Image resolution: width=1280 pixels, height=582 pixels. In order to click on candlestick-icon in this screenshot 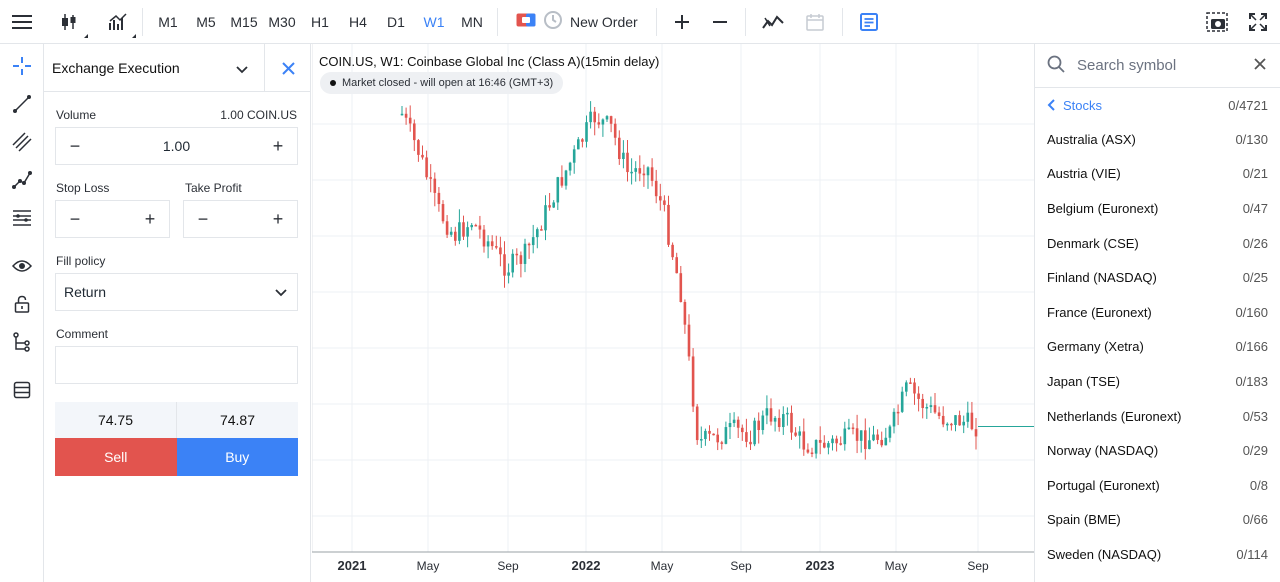, I will do `click(69, 22)`.